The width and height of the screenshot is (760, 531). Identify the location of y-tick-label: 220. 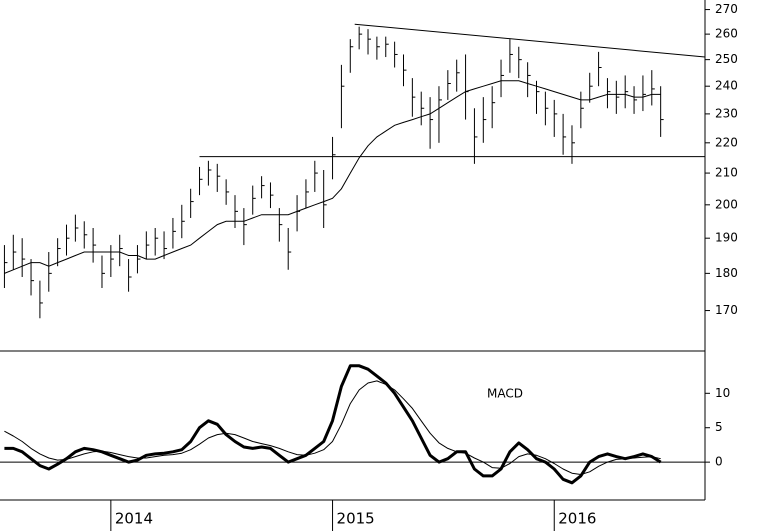
(726, 142).